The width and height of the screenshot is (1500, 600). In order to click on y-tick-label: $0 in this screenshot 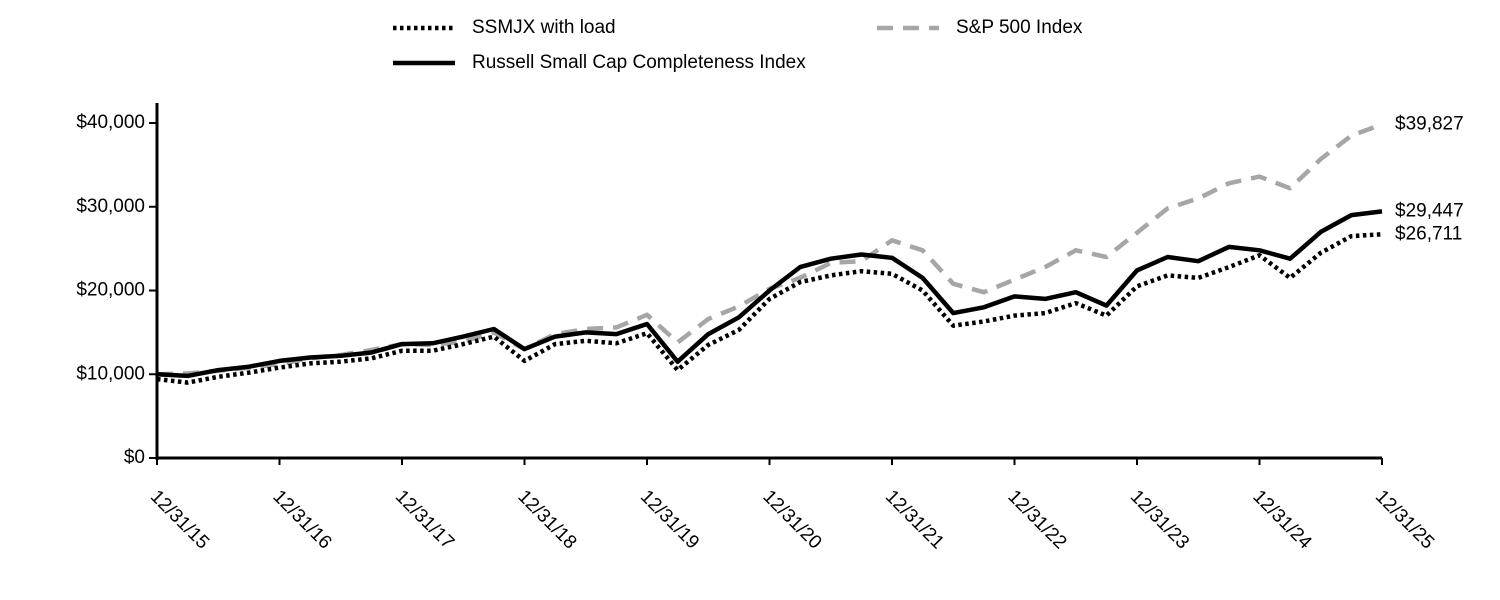, I will do `click(134, 457)`.